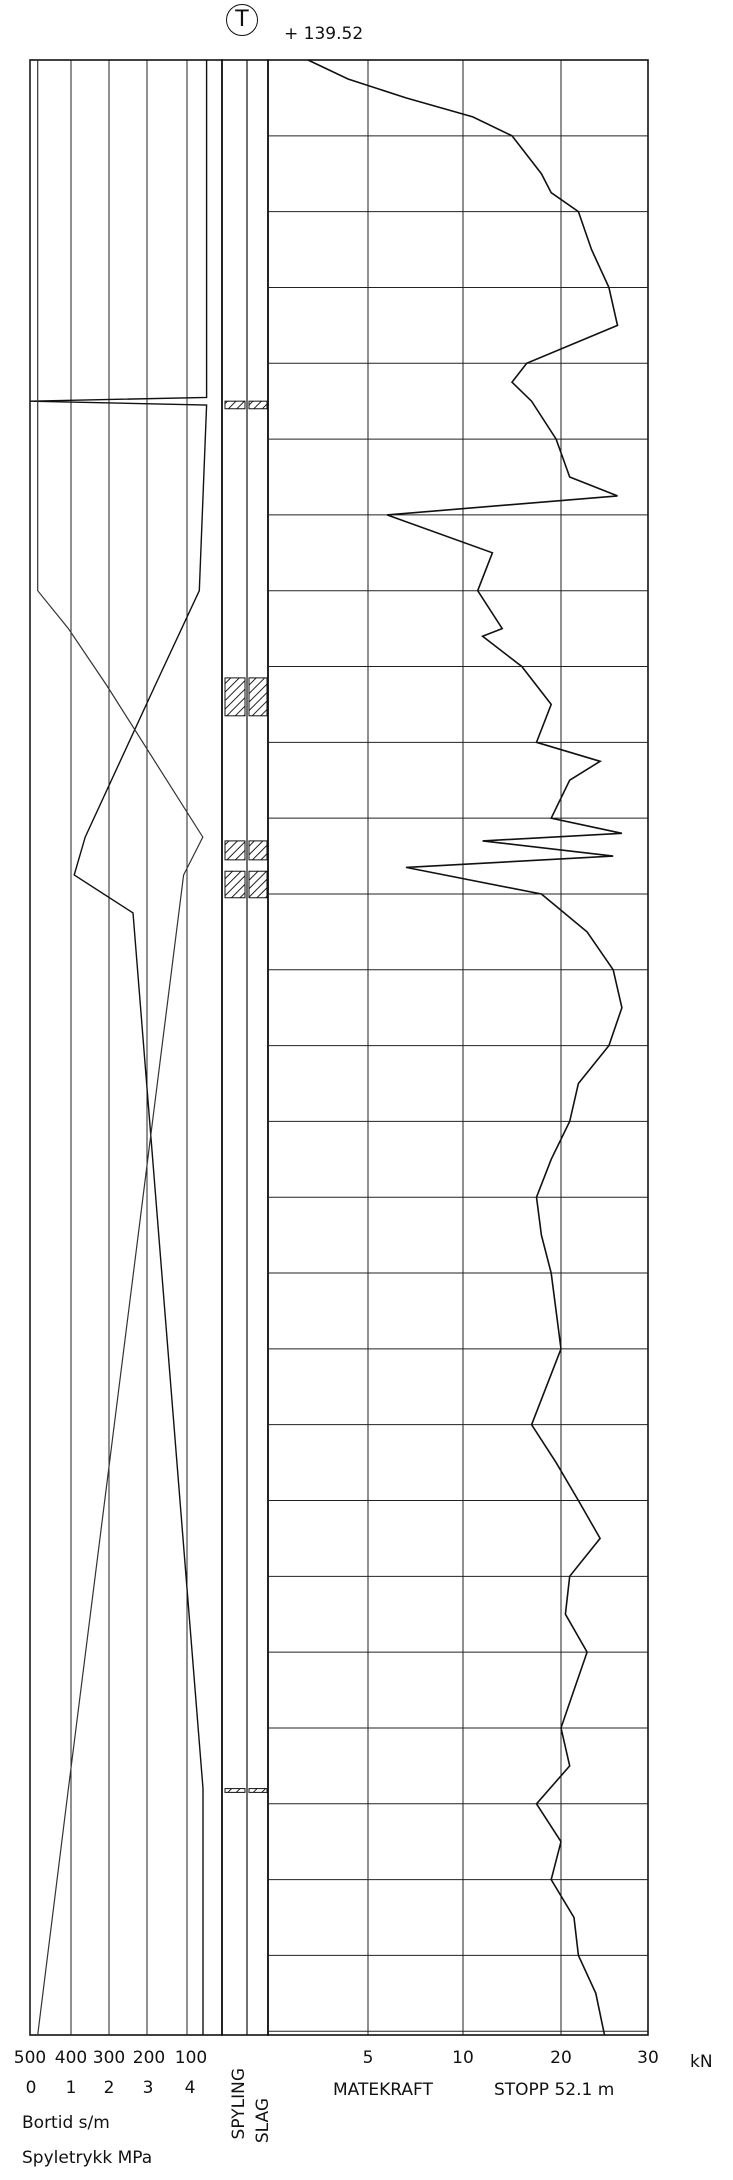 This screenshot has width=733, height=2180. I want to click on unit-label: kN, so click(701, 2062).